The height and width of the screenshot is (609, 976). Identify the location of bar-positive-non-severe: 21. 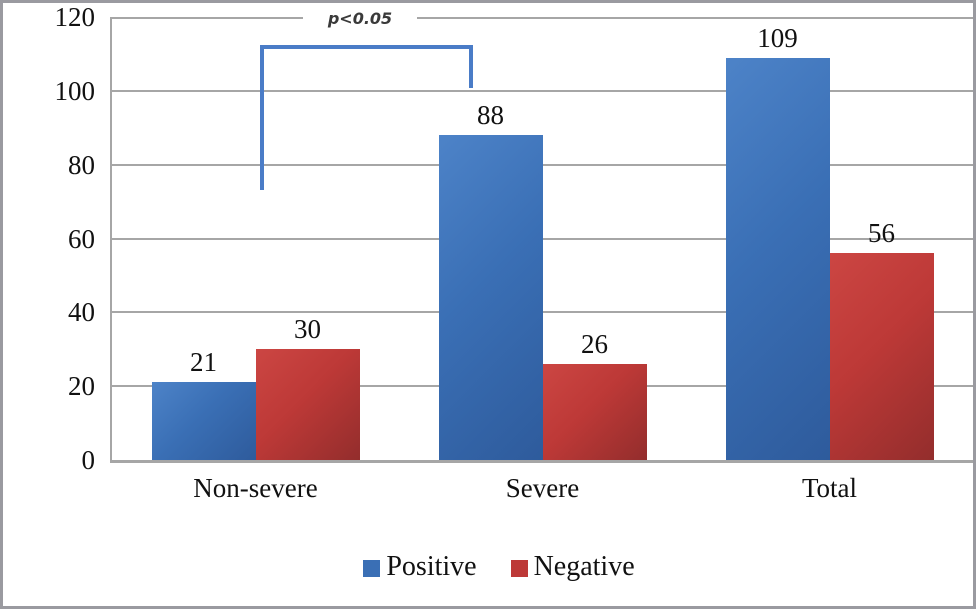
(203, 403).